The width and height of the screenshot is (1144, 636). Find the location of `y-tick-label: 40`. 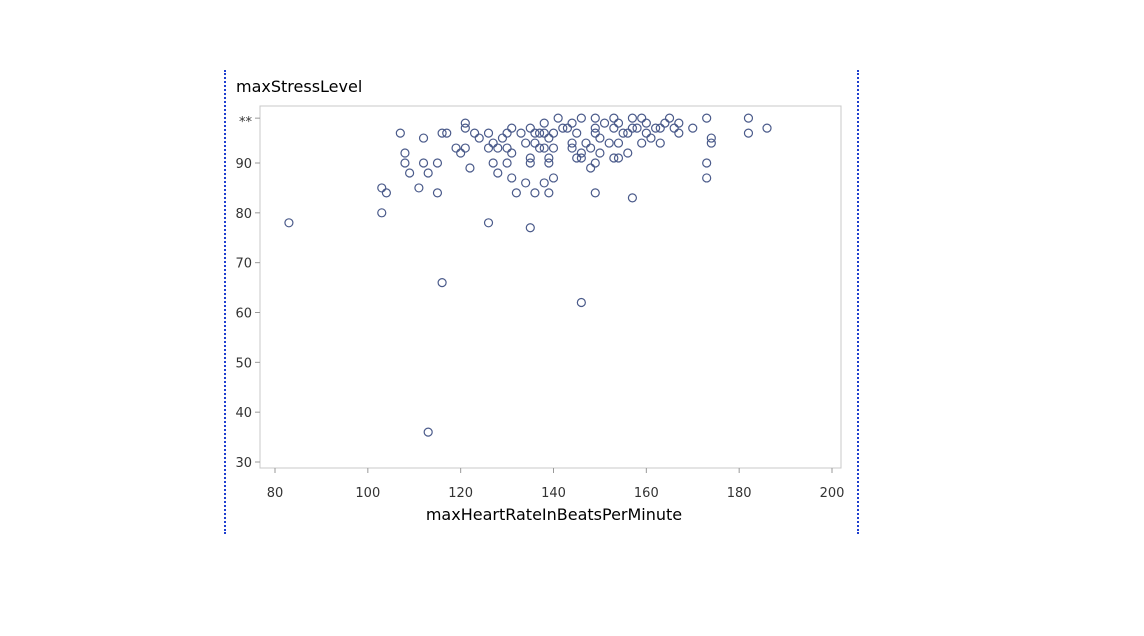

y-tick-label: 40 is located at coordinates (243, 413).